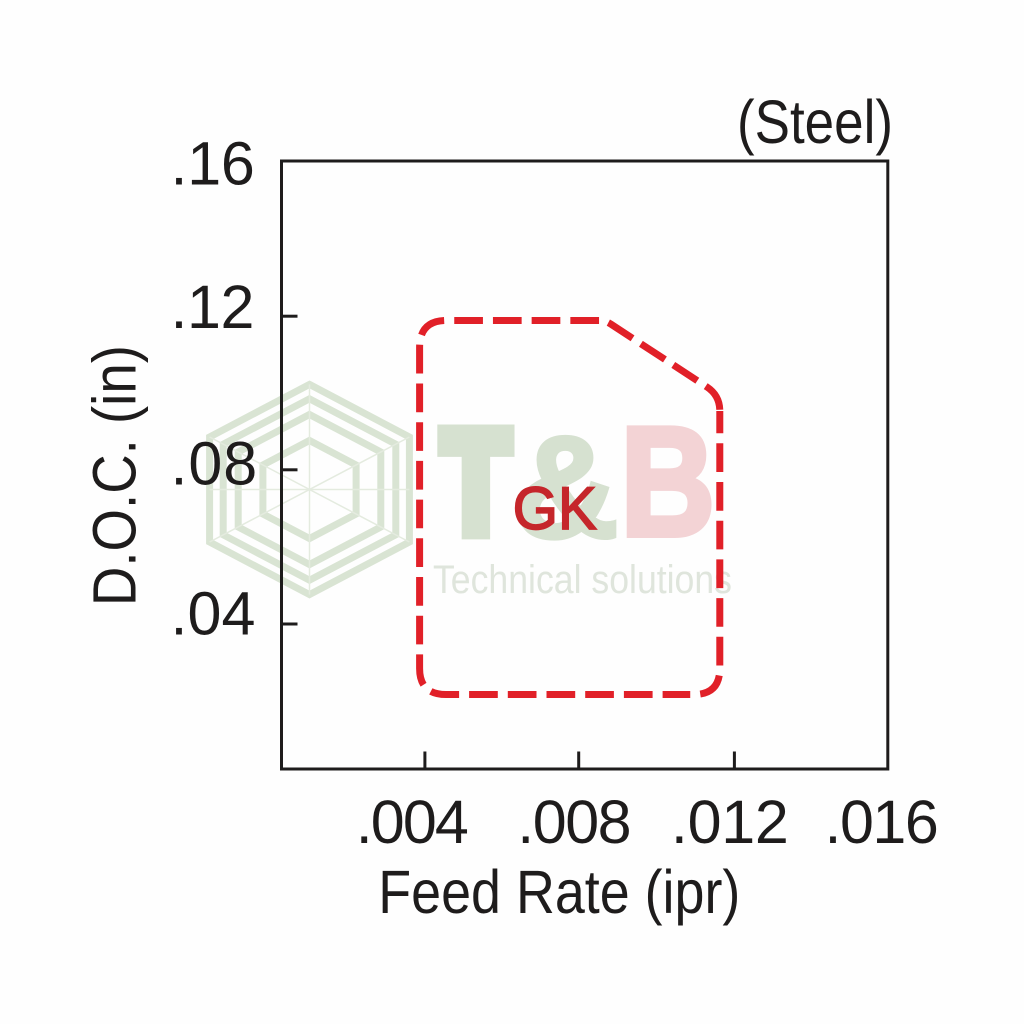 The image size is (1024, 1024). What do you see at coordinates (213, 613) in the screenshot?
I see `svg-text: .04` at bounding box center [213, 613].